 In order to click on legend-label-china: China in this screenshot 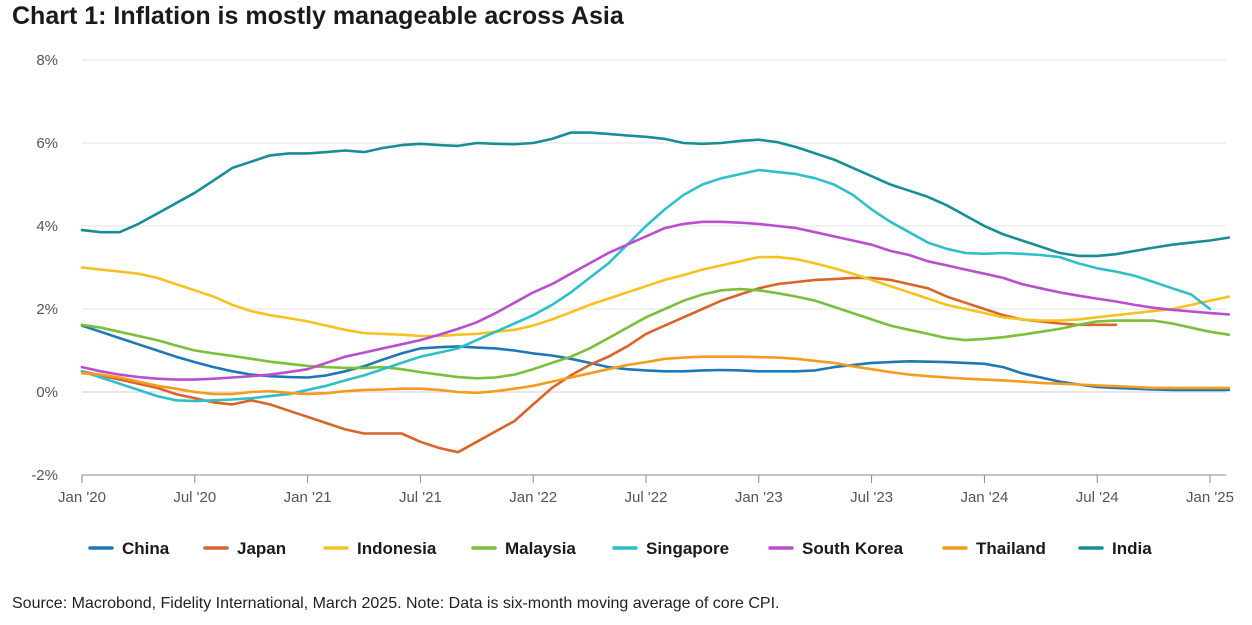, I will do `click(146, 548)`.